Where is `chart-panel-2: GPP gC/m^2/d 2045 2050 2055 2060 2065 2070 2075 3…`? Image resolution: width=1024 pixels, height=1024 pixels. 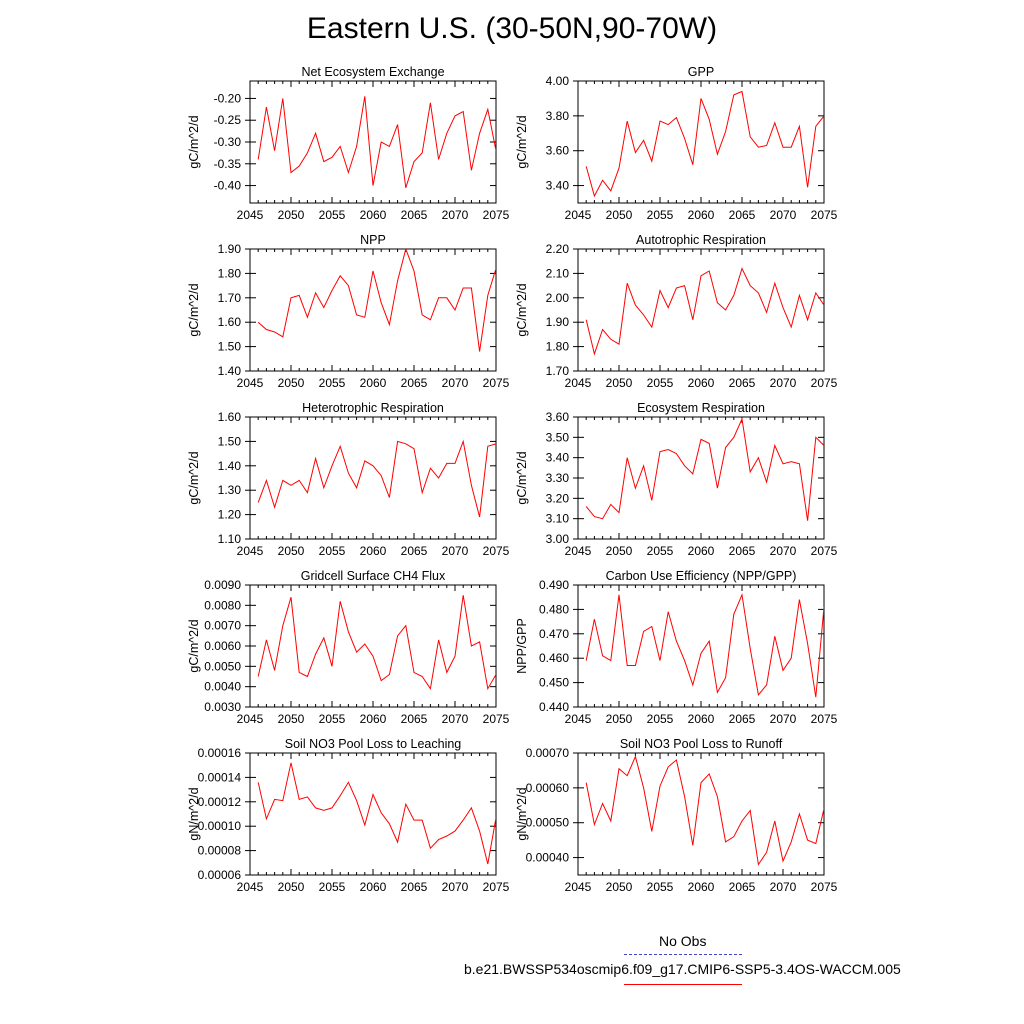
chart-panel-2: GPP gC/m^2/d 2045 2050 2055 2060 2065 2070 2075 3… is located at coordinates (676, 143).